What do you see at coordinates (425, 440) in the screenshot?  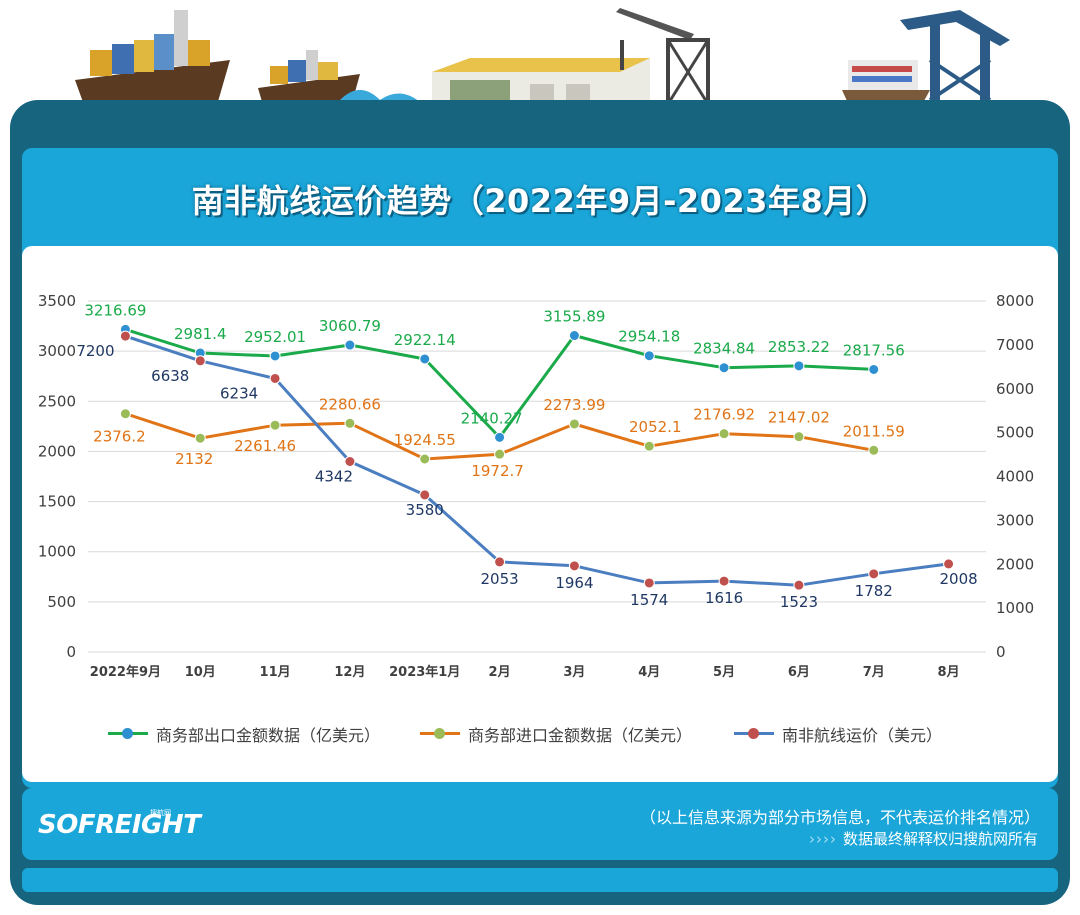 I see `data-label-import: 1924.55` at bounding box center [425, 440].